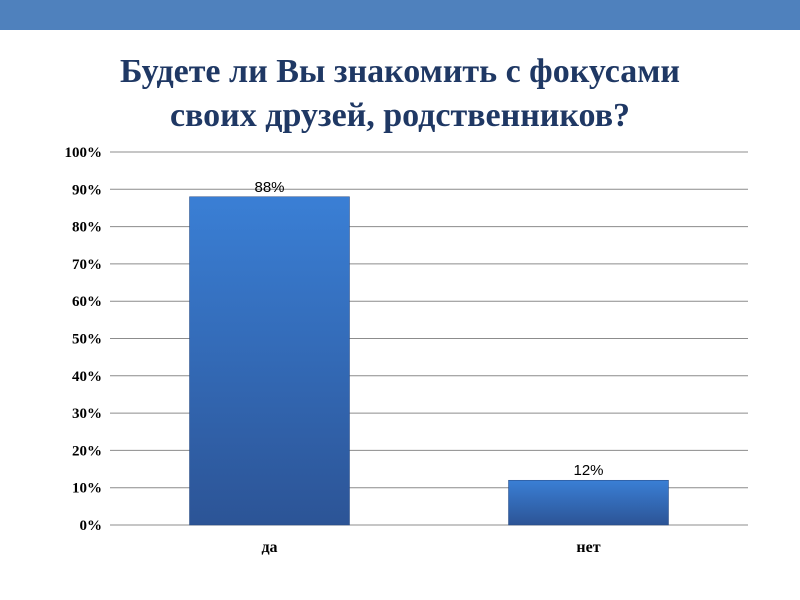 This screenshot has width=800, height=600. I want to click on y-tick-label: 40%, so click(87, 377).